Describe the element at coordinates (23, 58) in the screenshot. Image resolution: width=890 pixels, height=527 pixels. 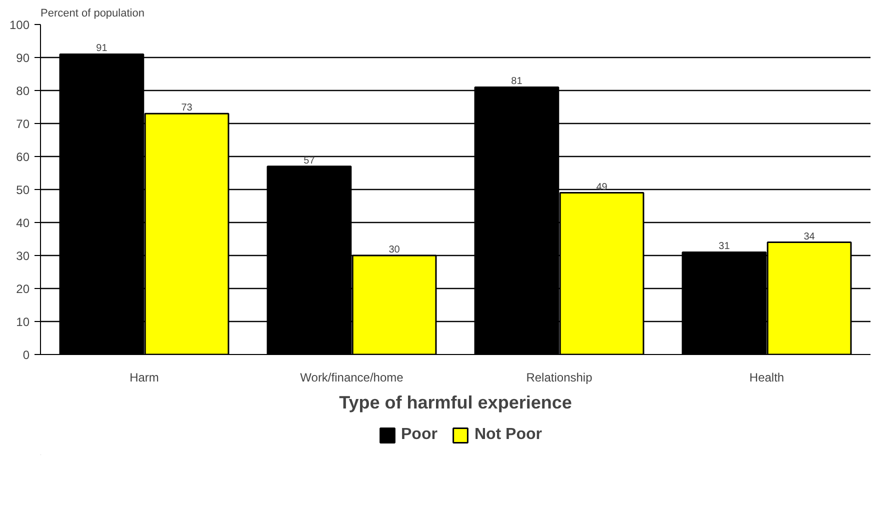
I see `y-tick-label: 90` at that location.